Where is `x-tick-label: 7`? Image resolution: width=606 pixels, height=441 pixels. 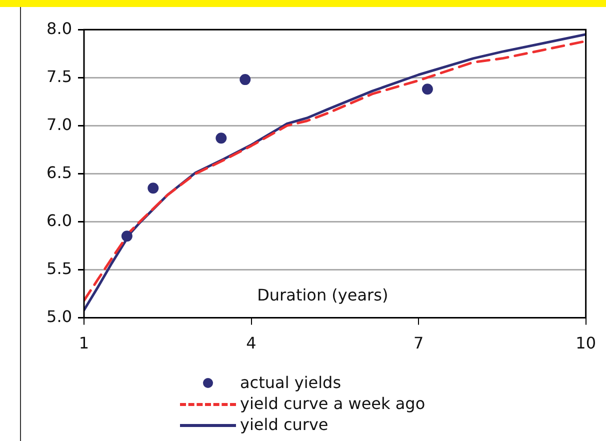 x-tick-label: 7 is located at coordinates (418, 343).